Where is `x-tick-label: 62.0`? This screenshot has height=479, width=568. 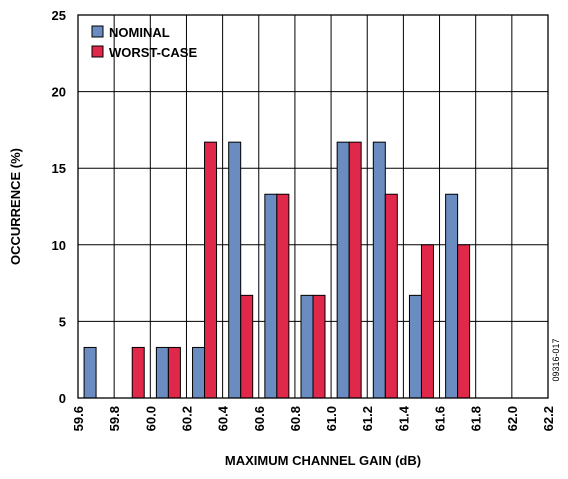 x-tick-label: 62.0 is located at coordinates (512, 418).